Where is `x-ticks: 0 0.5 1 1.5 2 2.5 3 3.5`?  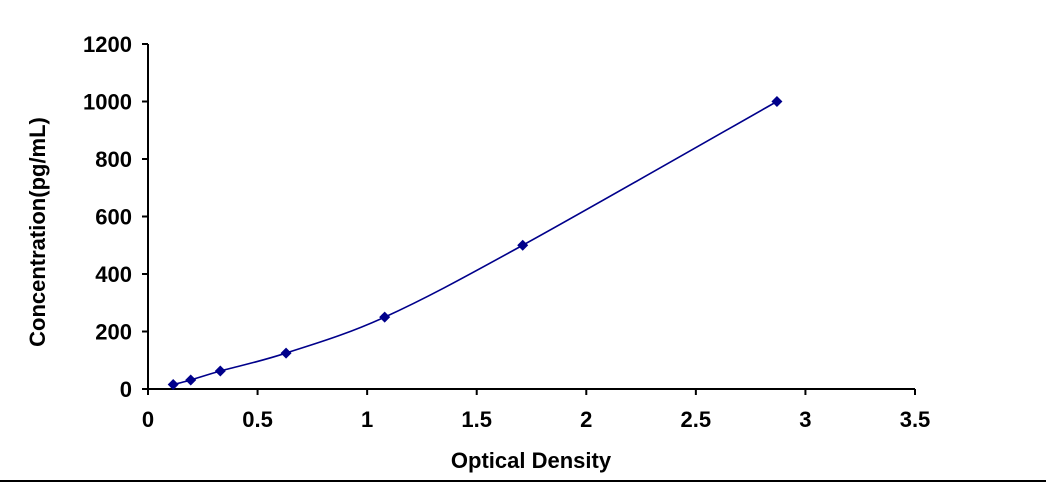
x-ticks: 0 0.5 1 1.5 2 2.5 3 3.5 is located at coordinates (536, 410).